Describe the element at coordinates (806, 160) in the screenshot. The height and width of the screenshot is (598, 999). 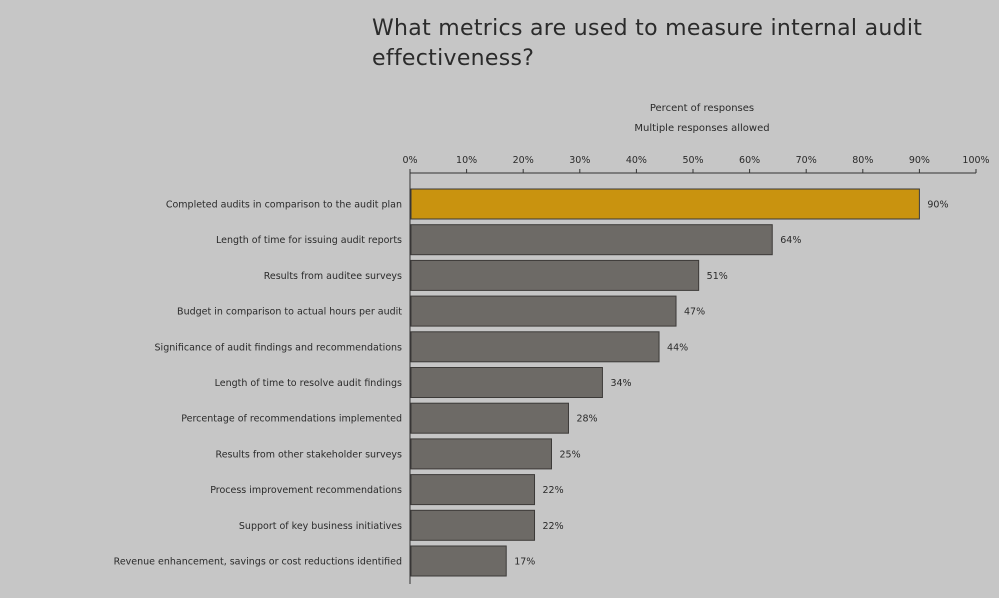
I see `x-tick-label: 70%` at that location.